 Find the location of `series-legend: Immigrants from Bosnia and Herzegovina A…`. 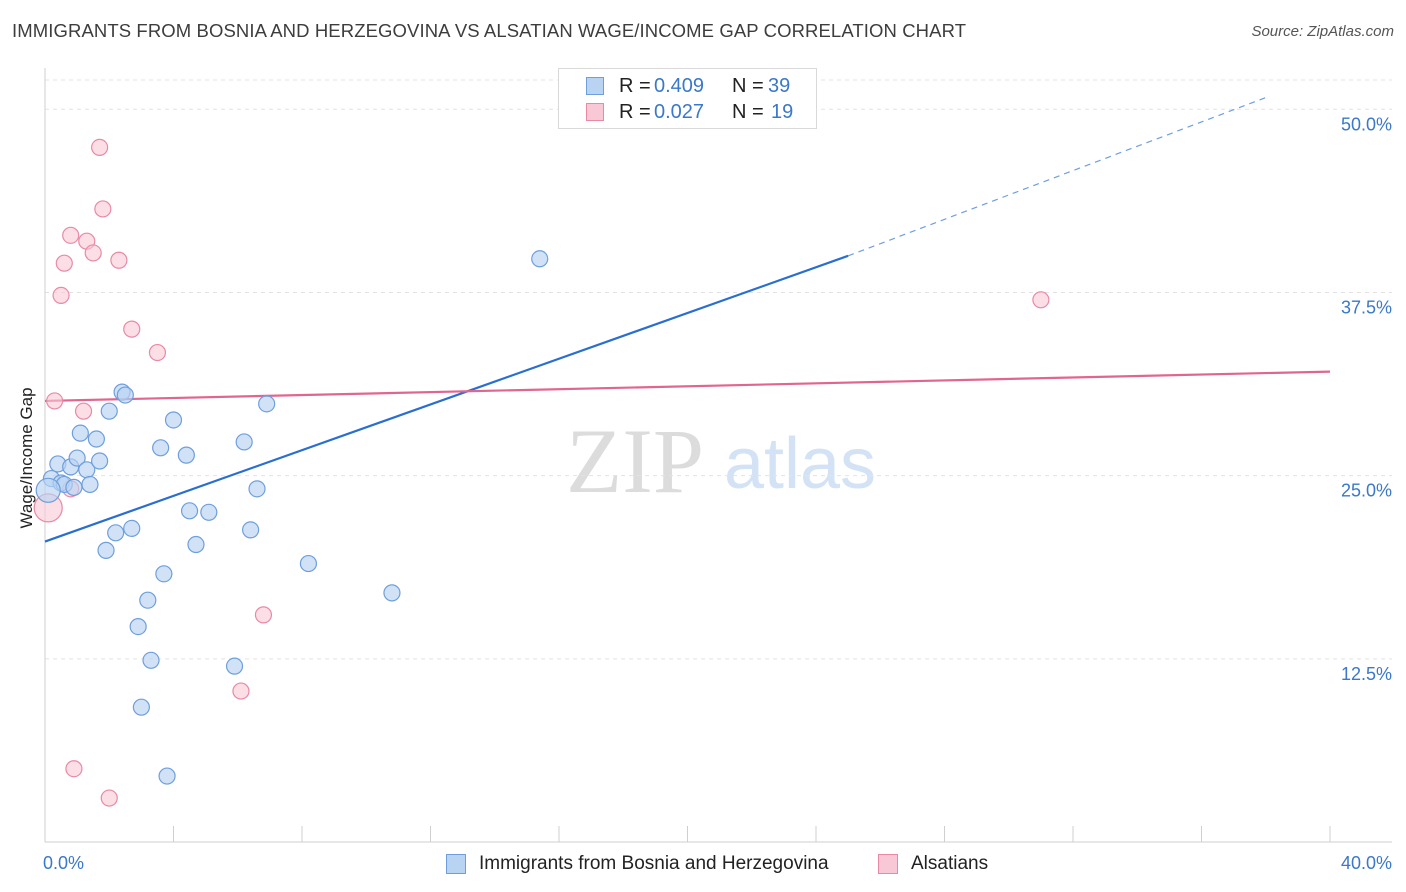

series-legend: Immigrants from Bosnia and Herzegovina A… is located at coordinates (703, 865).